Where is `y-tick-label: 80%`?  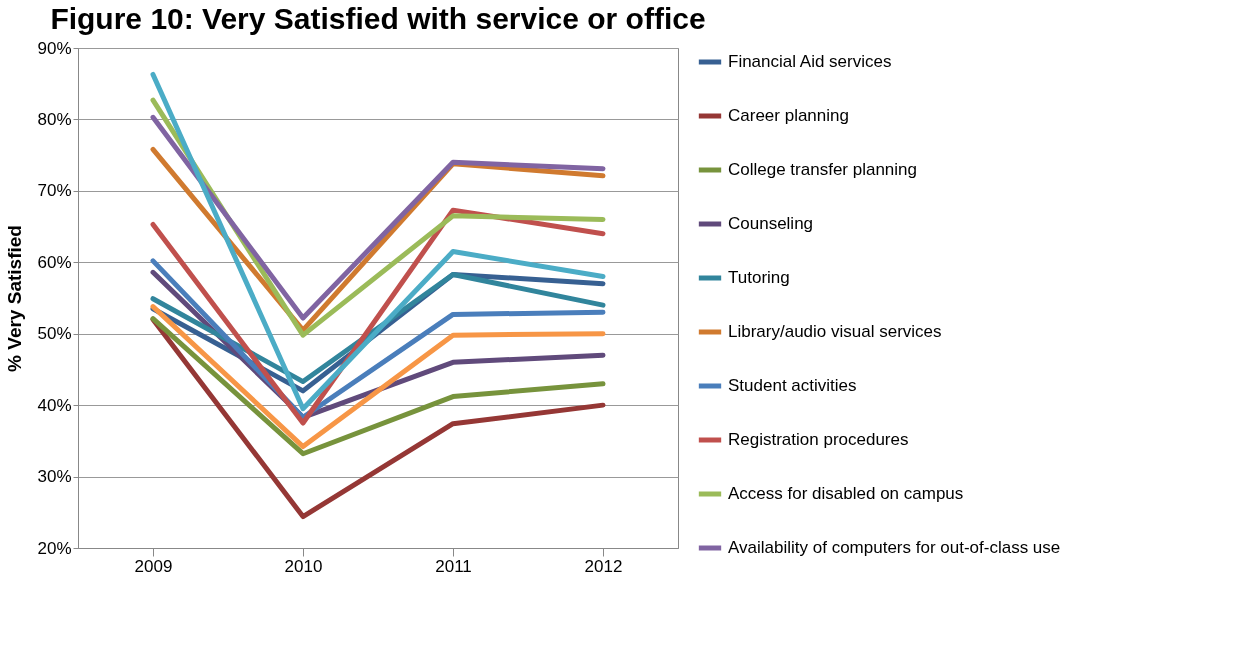 y-tick-label: 80% is located at coordinates (54, 119).